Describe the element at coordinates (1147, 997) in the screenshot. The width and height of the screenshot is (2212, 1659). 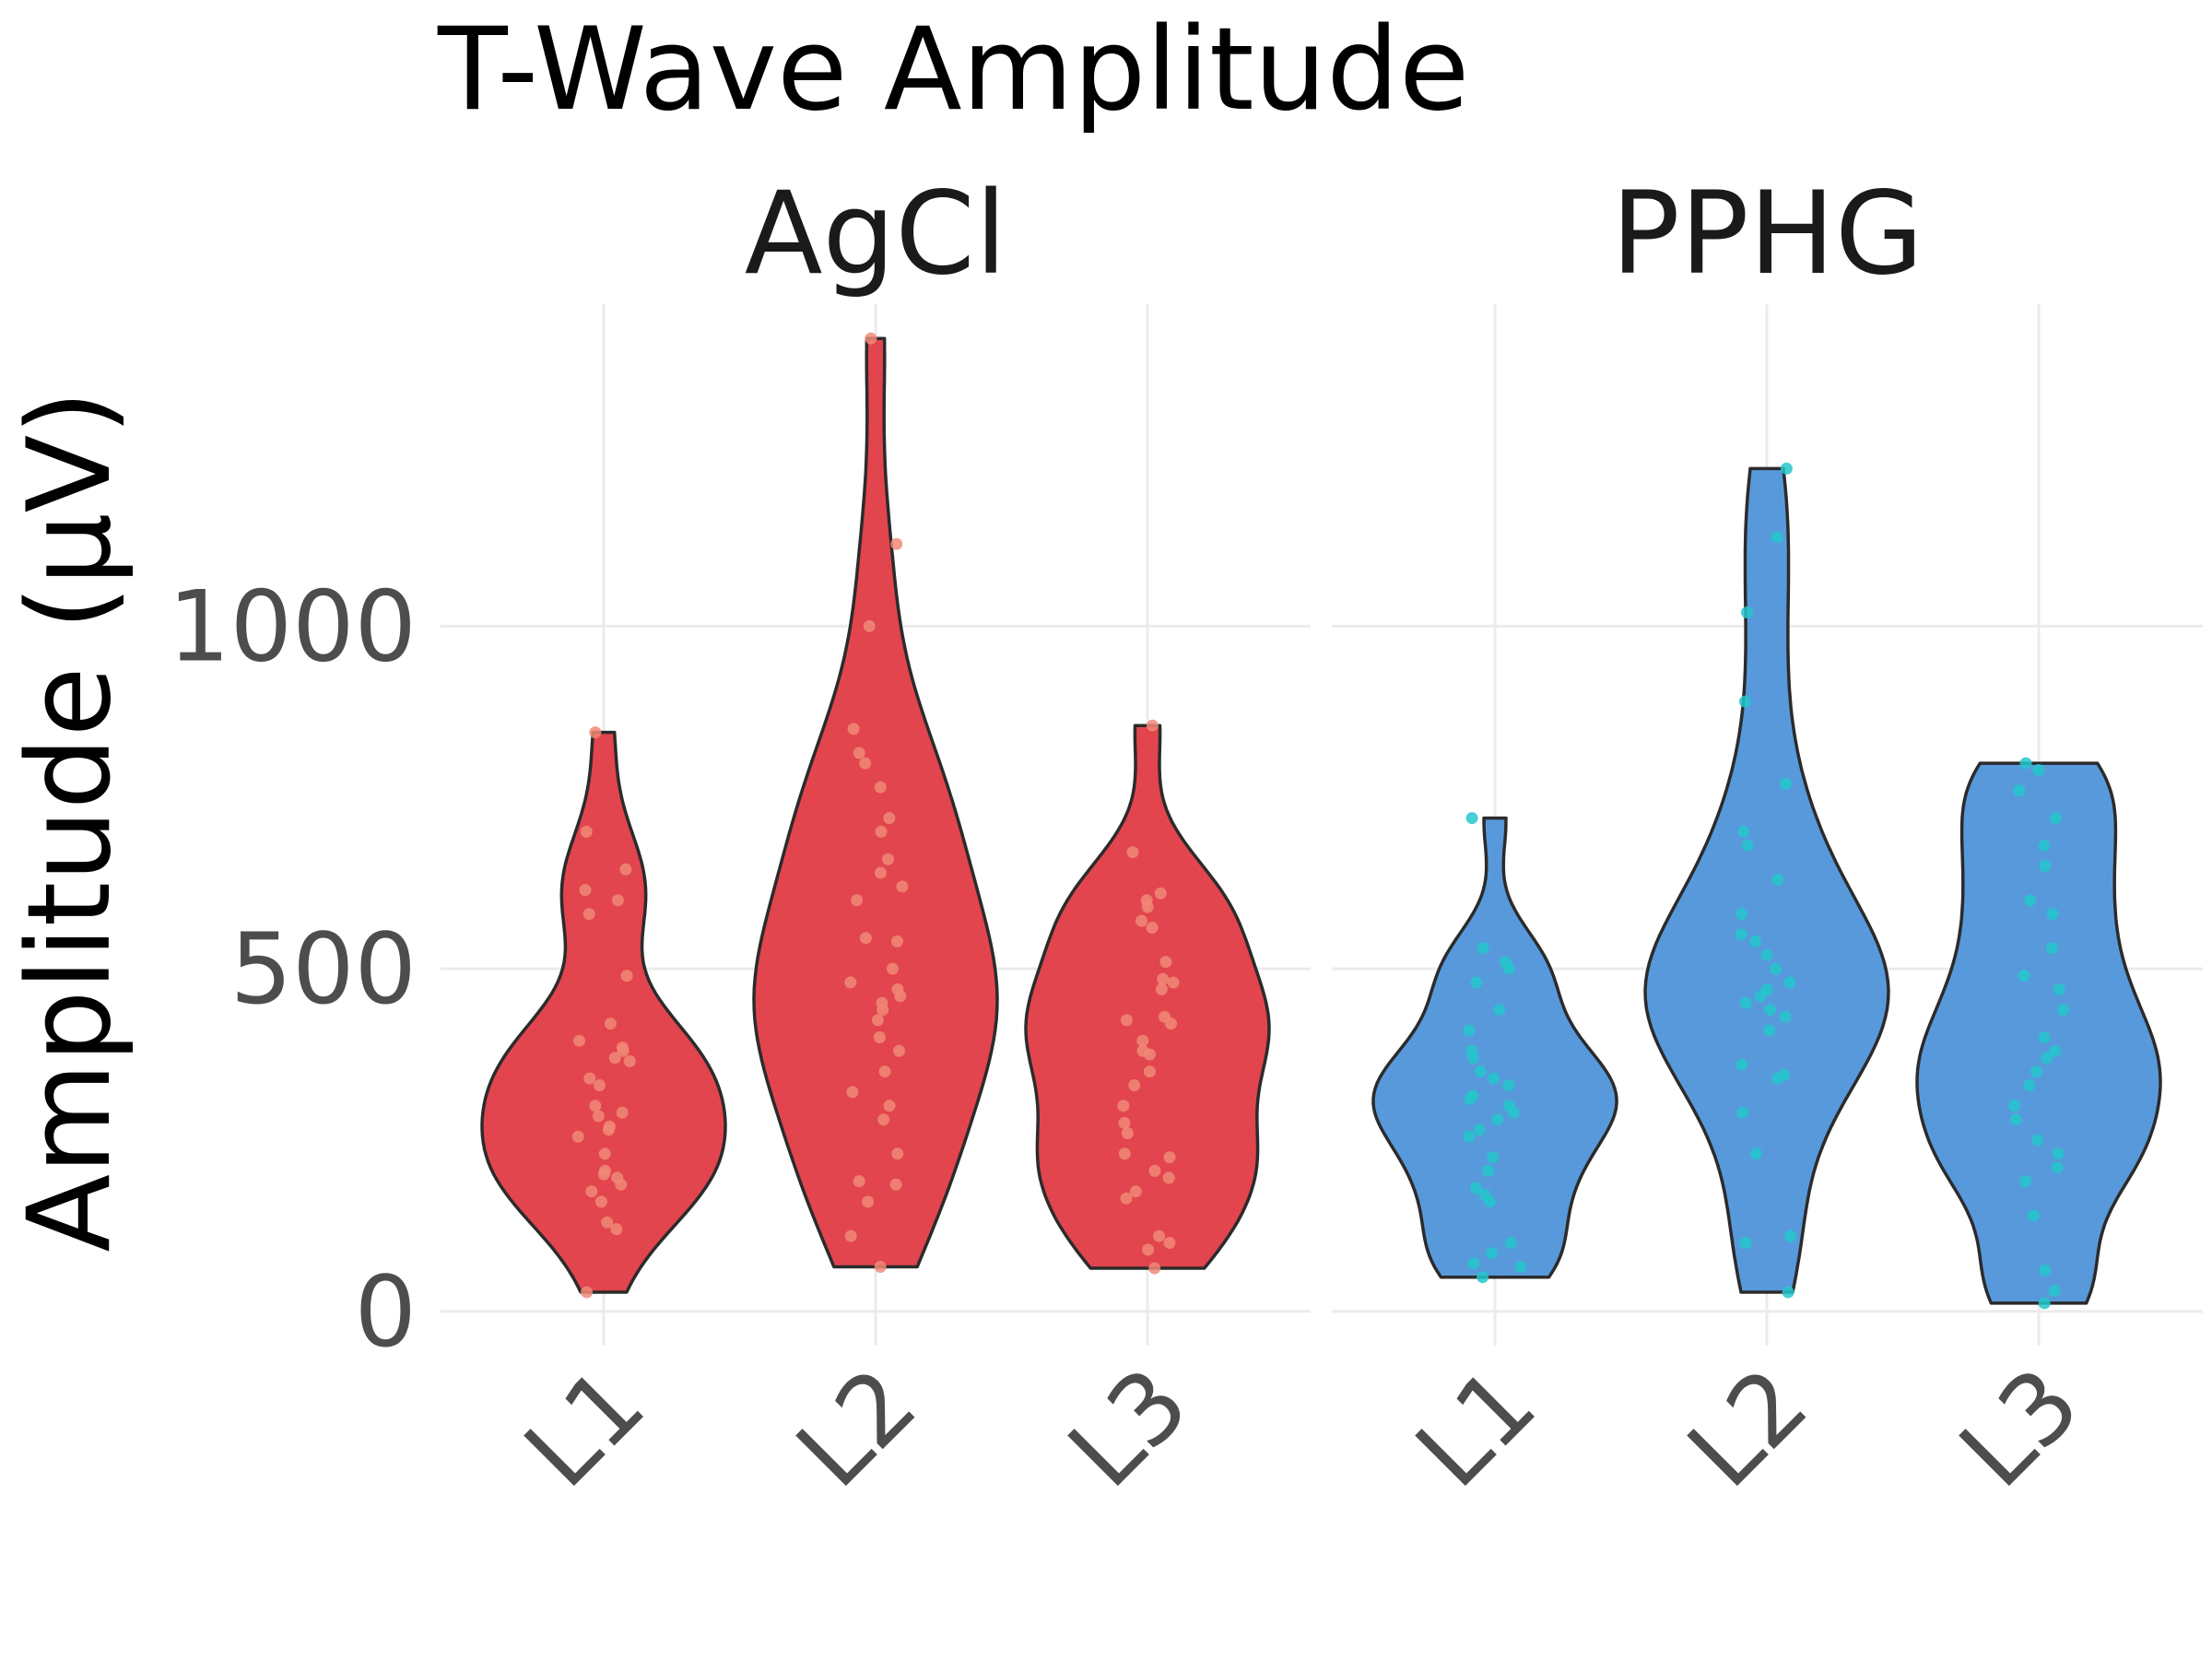
I see `violin-agcl-l3` at that location.